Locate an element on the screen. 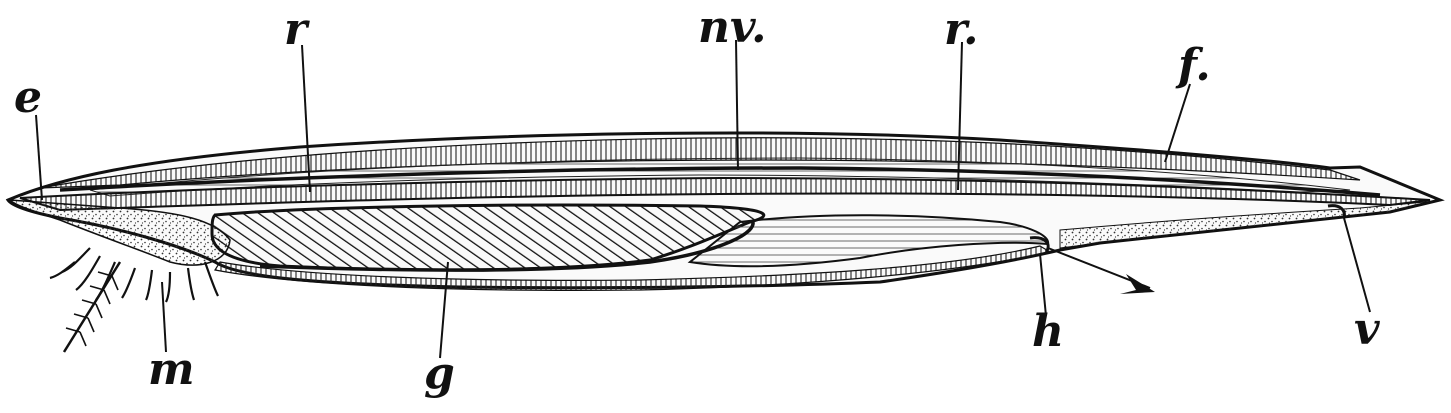 The image size is (1451, 413). oral-region is located at coordinates (119, 232).